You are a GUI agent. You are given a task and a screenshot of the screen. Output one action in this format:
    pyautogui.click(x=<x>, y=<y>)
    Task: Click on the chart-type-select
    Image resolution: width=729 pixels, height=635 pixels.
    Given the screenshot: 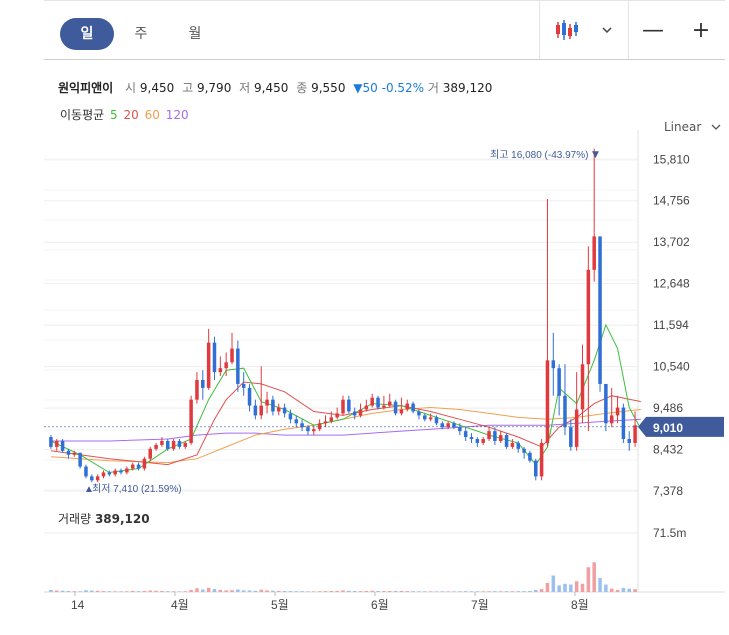 What is the action you would take?
    pyautogui.click(x=583, y=30)
    